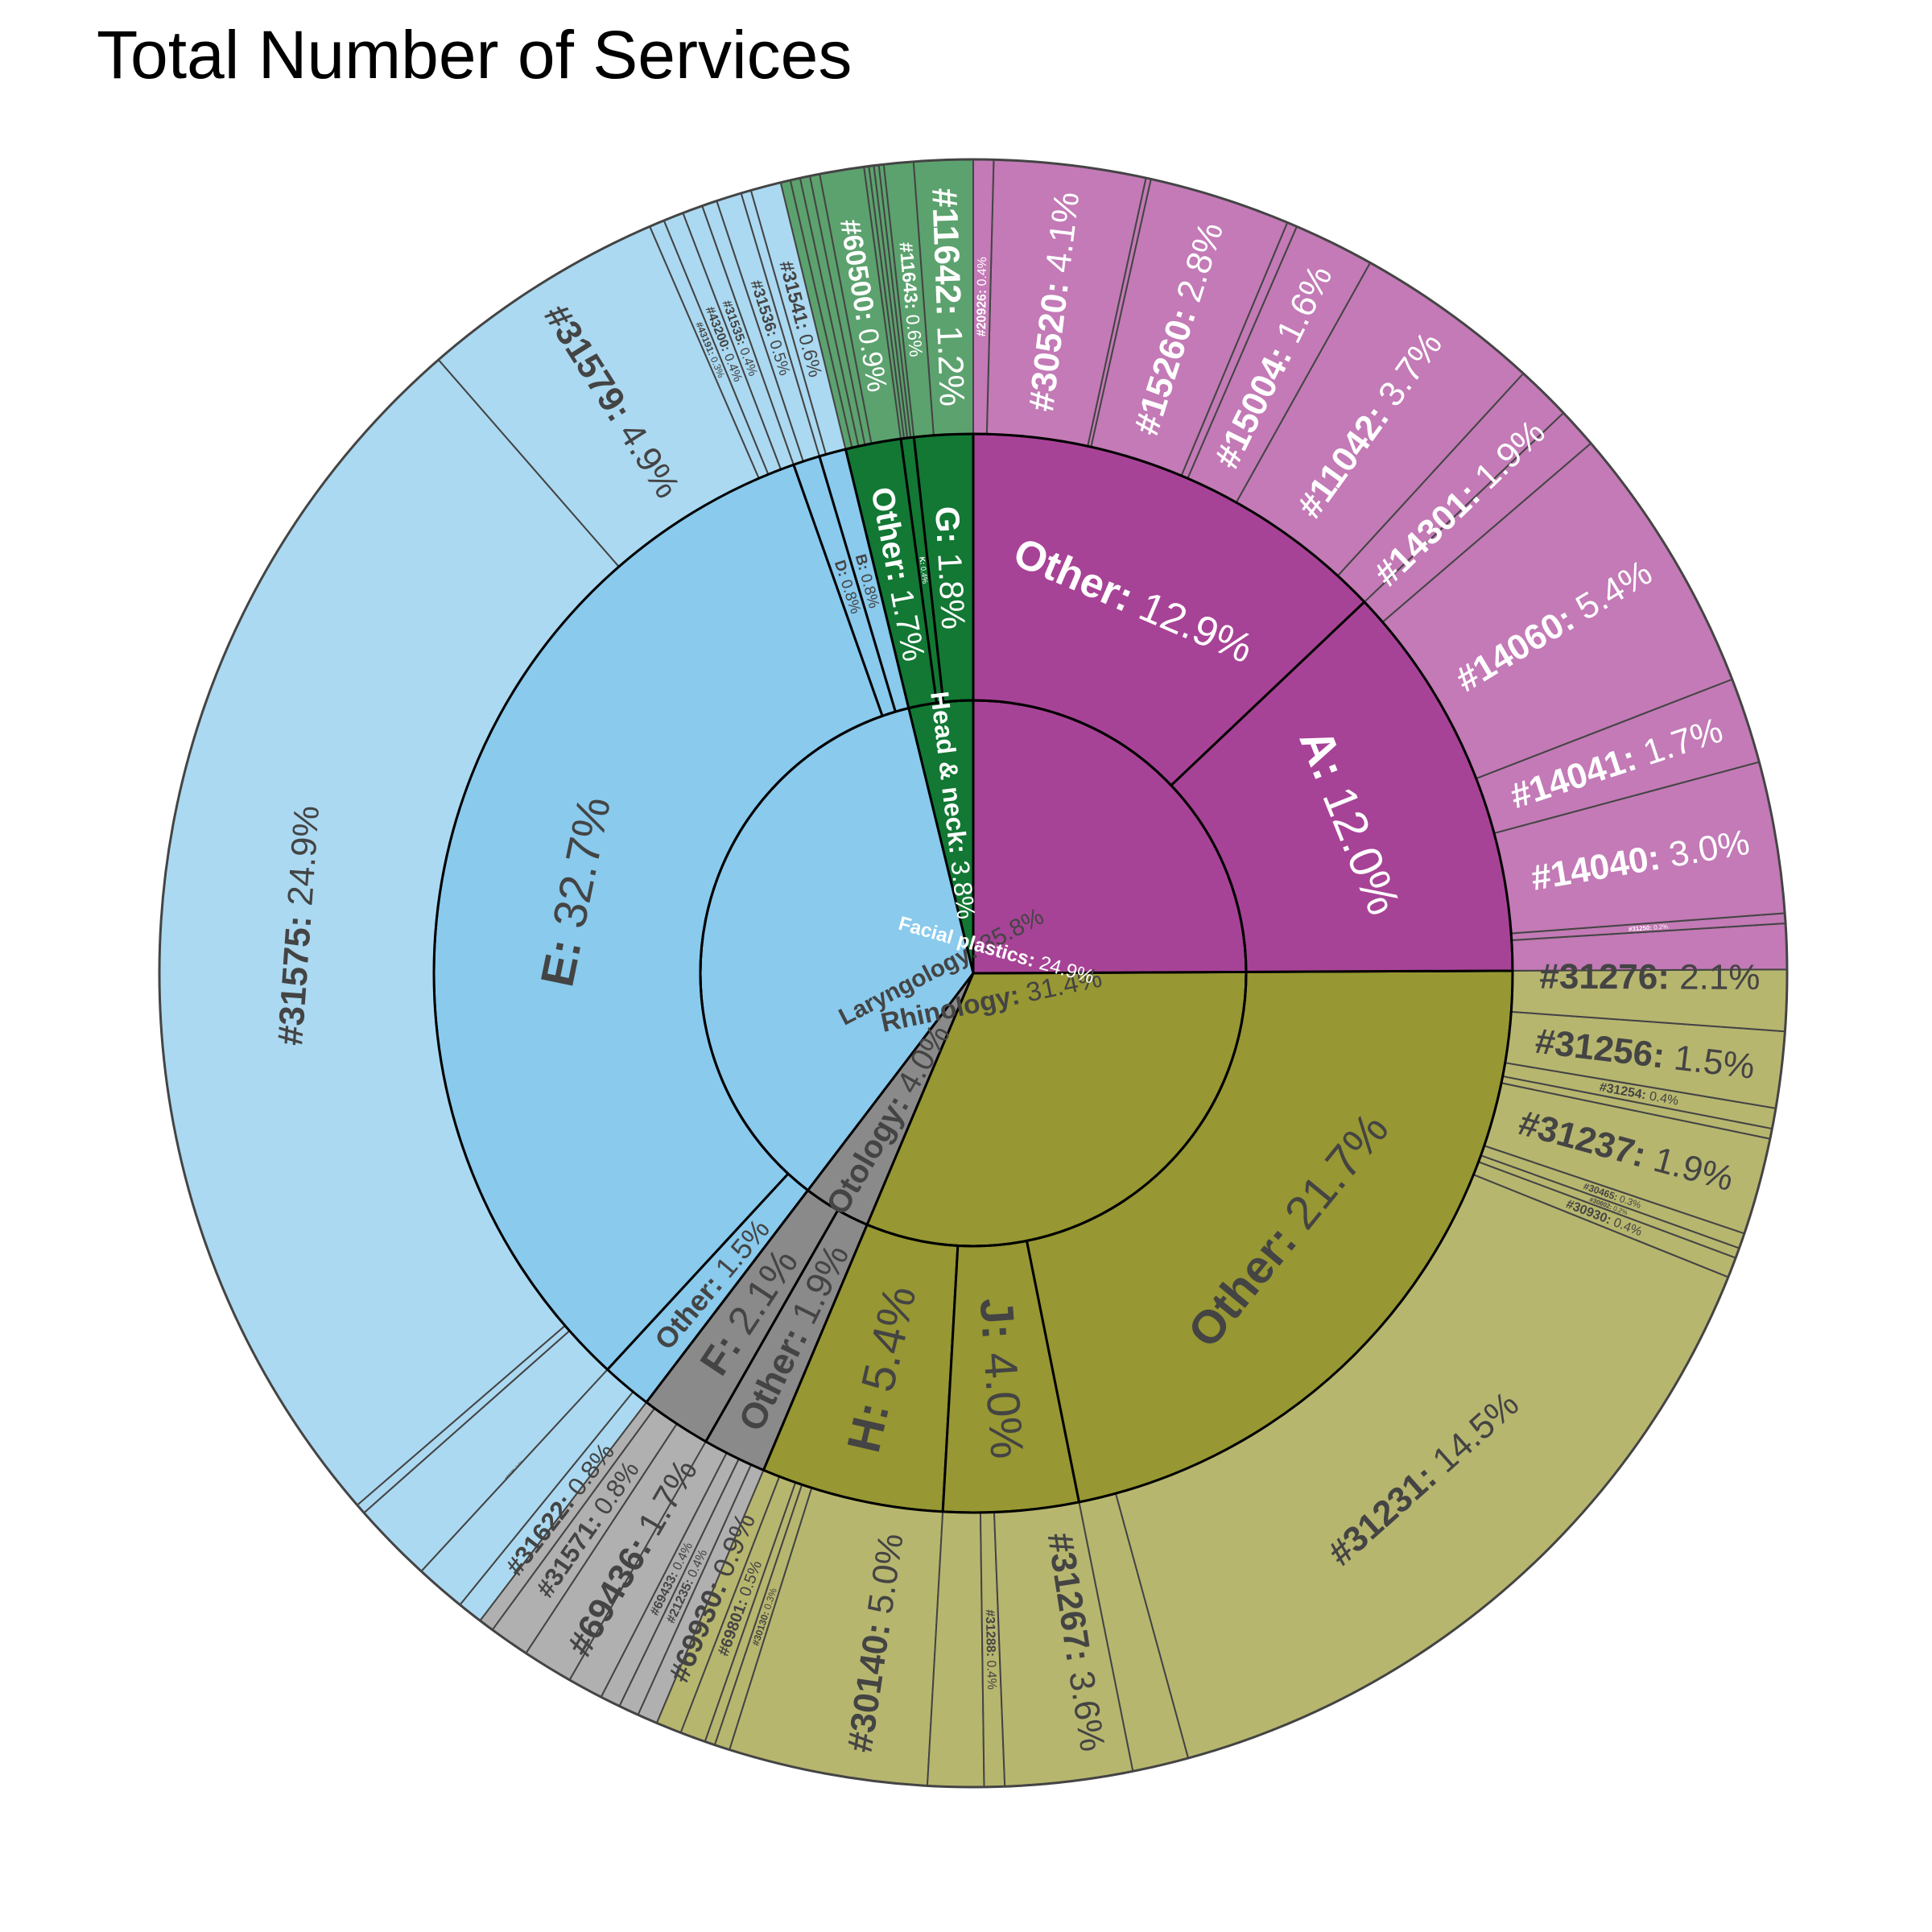 This screenshot has width=1932, height=1932. I want to click on label-31250-49: #31250: 0.2%, so click(1649, 927).